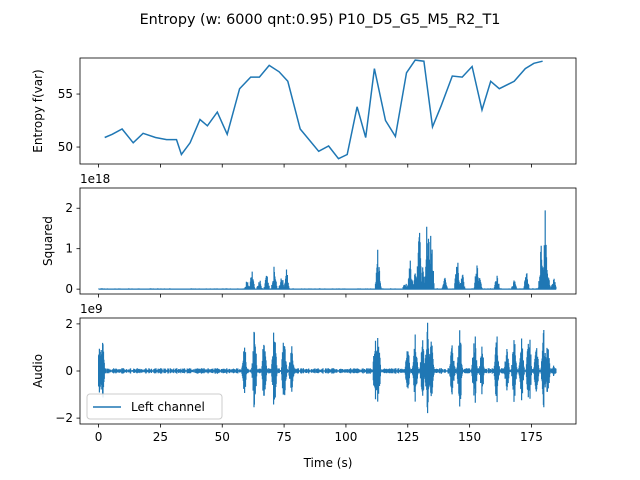 This screenshot has height=480, width=640. What do you see at coordinates (69, 208) in the screenshot?
I see `squared-ytick-label: 2` at bounding box center [69, 208].